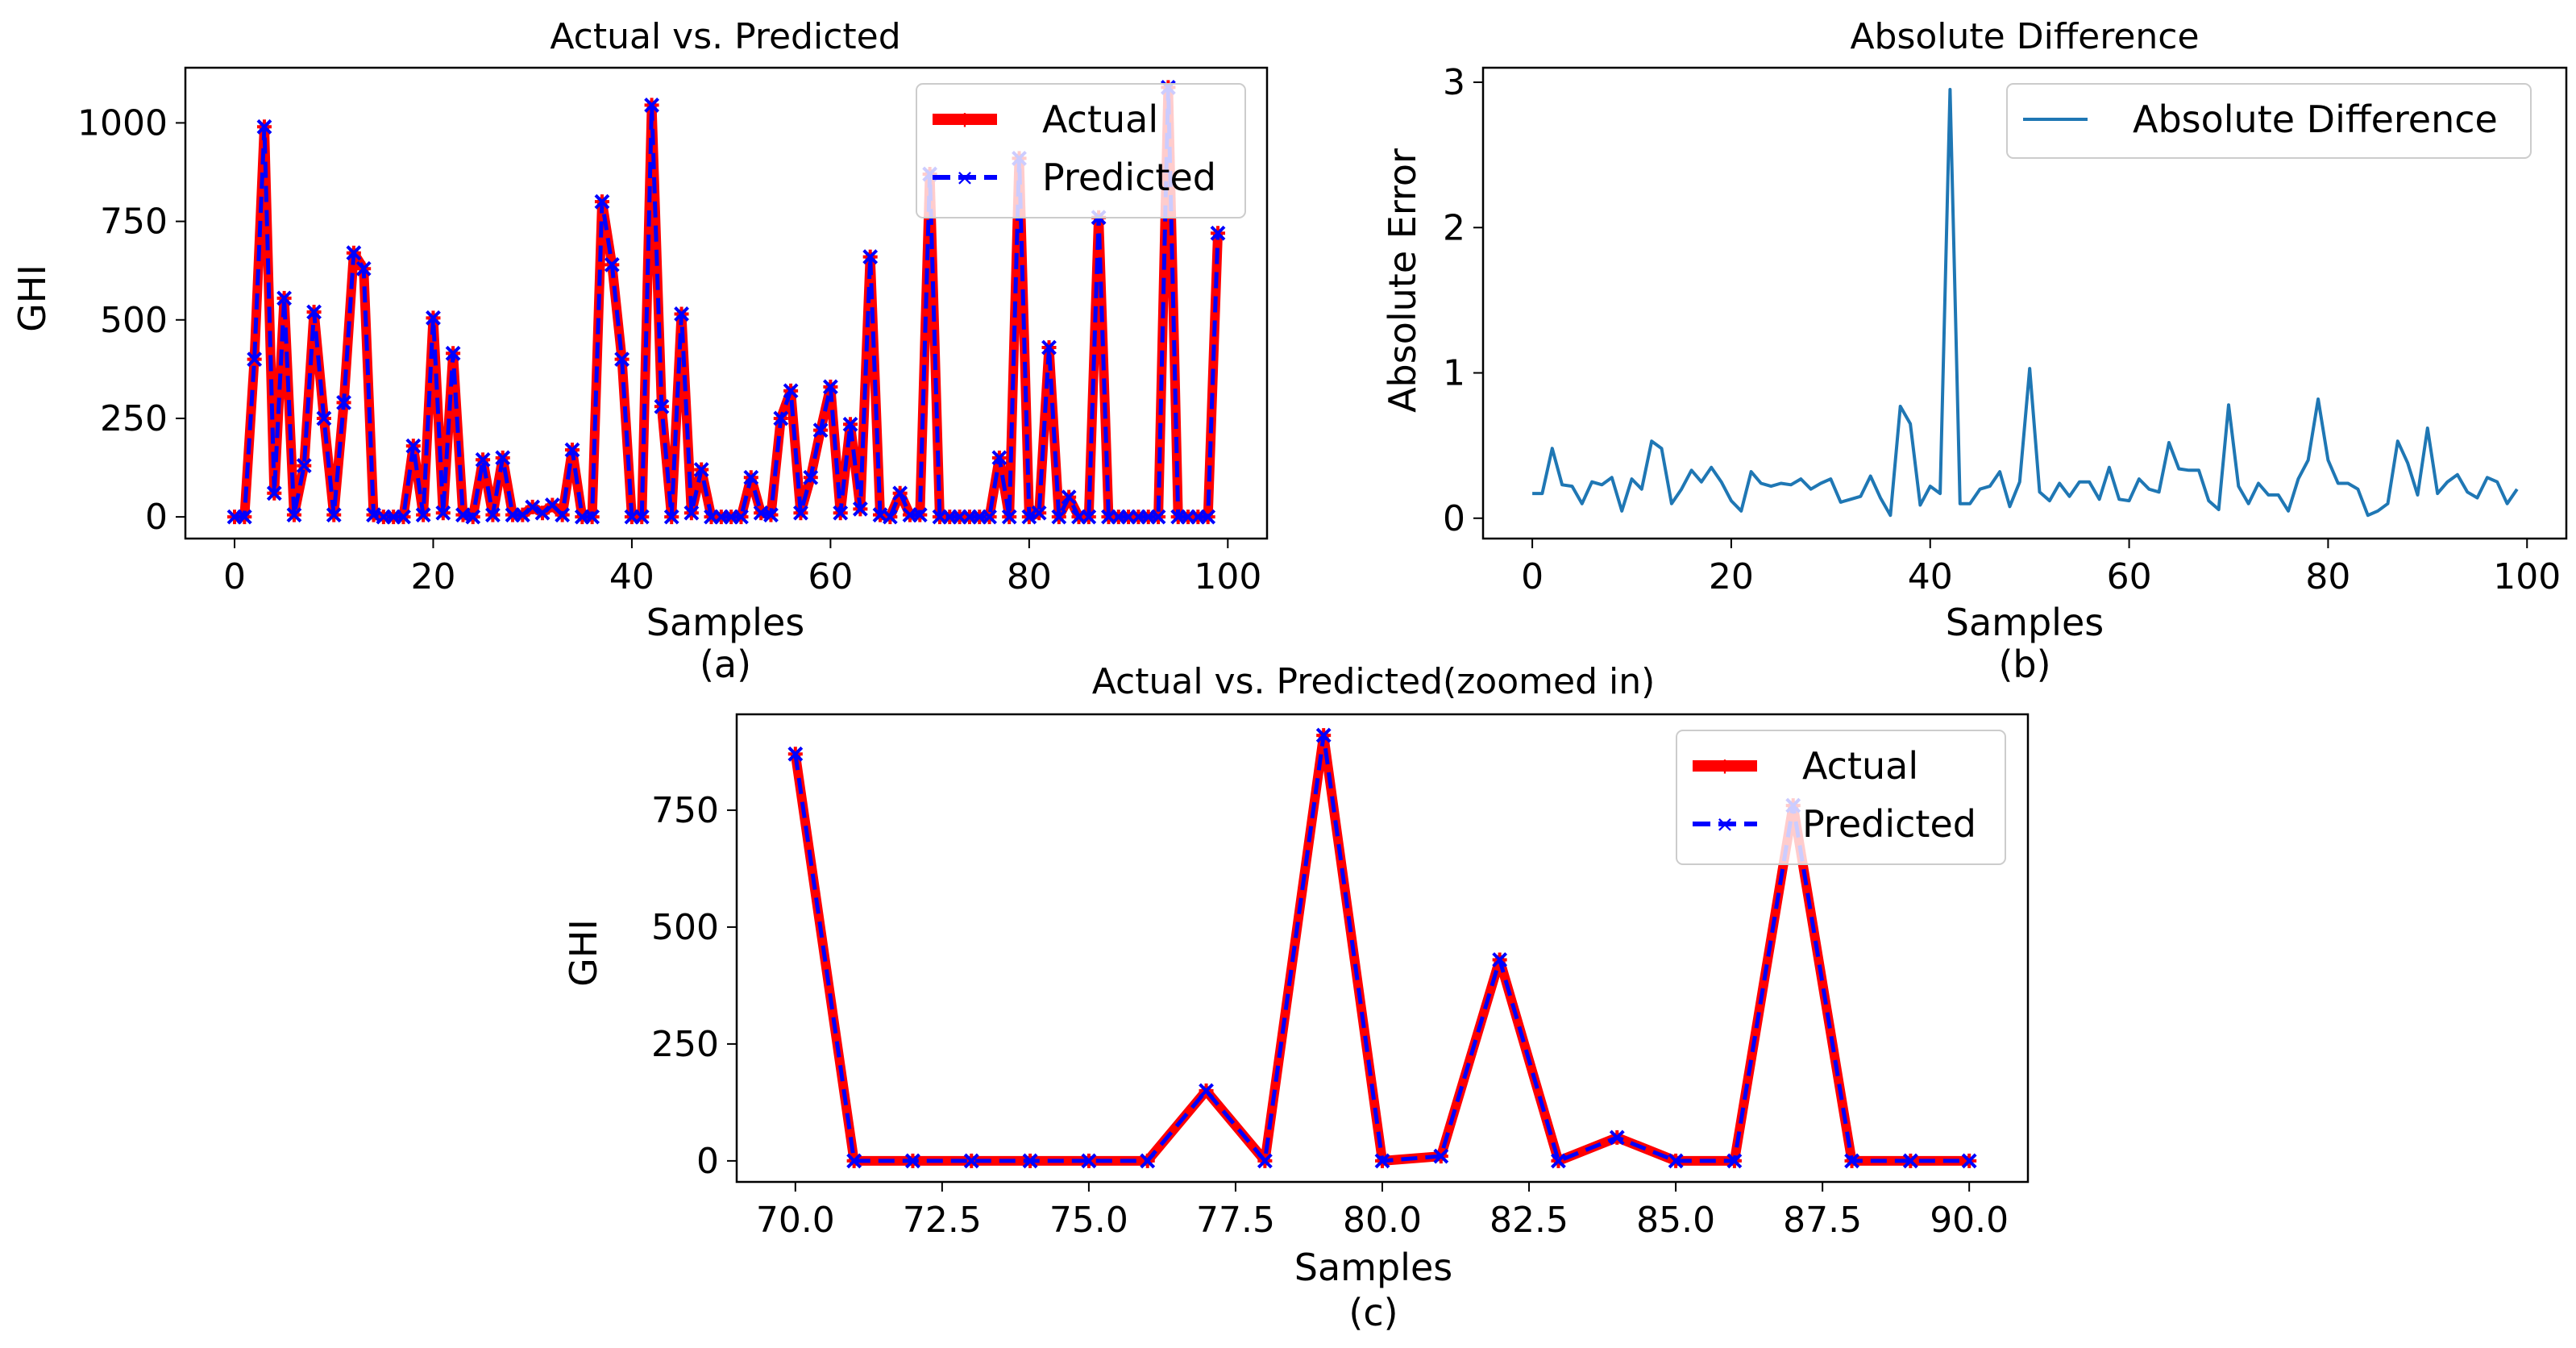 The width and height of the screenshot is (2576, 1348). I want to click on chart-c-xtick-label: 85.0, so click(1675, 1220).